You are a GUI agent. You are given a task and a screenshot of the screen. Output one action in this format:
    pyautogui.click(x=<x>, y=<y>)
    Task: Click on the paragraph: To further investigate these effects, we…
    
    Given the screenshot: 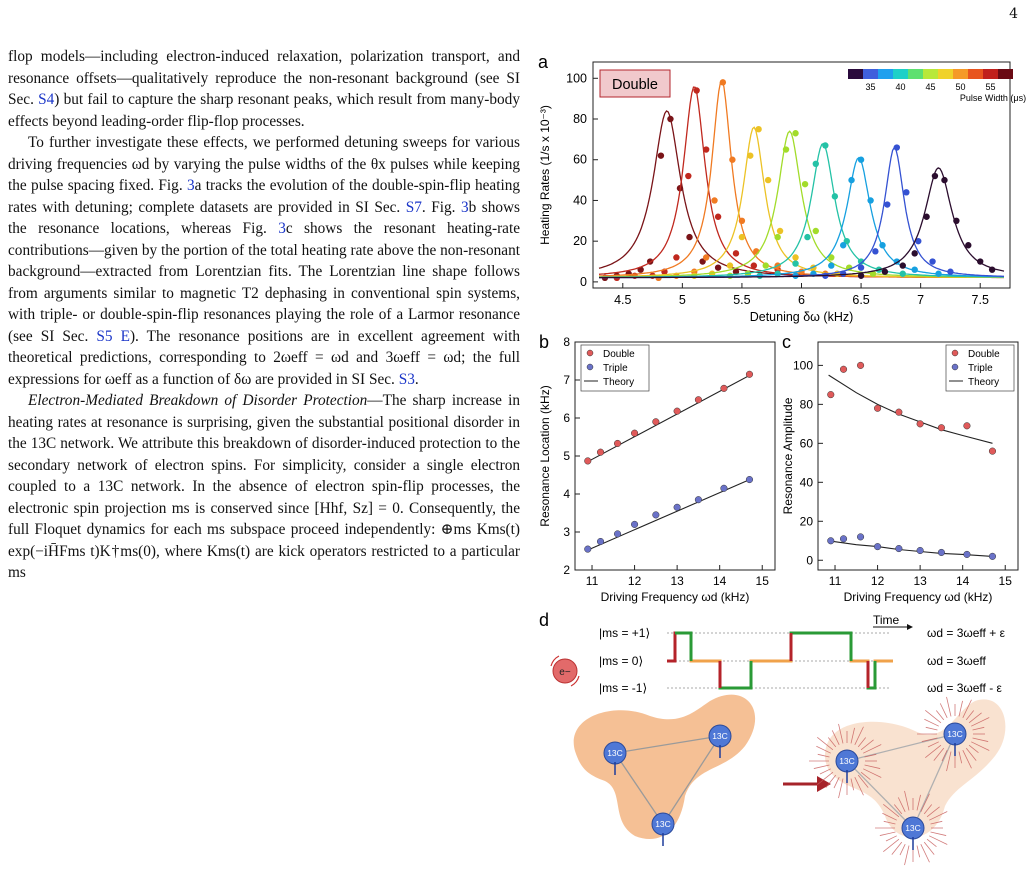 What is the action you would take?
    pyautogui.click(x=264, y=261)
    